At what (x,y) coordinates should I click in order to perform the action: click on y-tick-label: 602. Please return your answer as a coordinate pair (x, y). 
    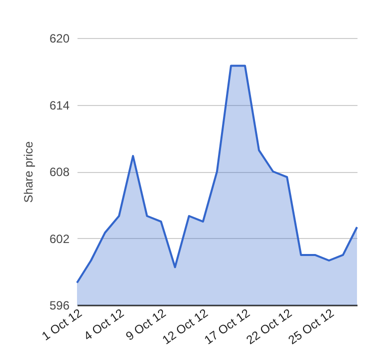
    Looking at the image, I should click on (59, 239).